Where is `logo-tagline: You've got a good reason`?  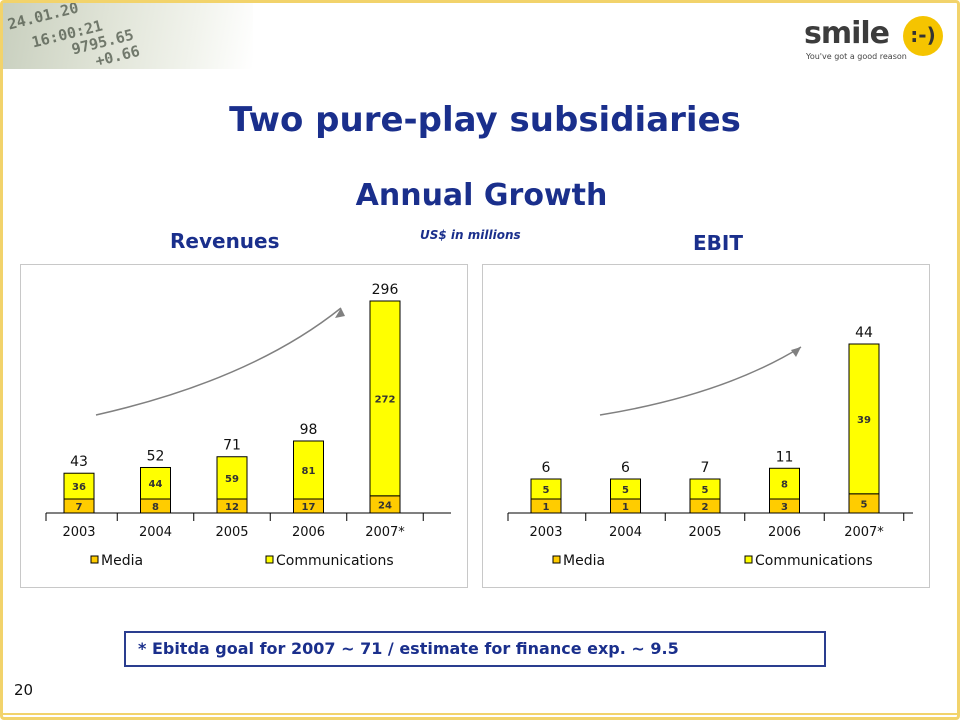
logo-tagline: You've got a good reason is located at coordinates (856, 56).